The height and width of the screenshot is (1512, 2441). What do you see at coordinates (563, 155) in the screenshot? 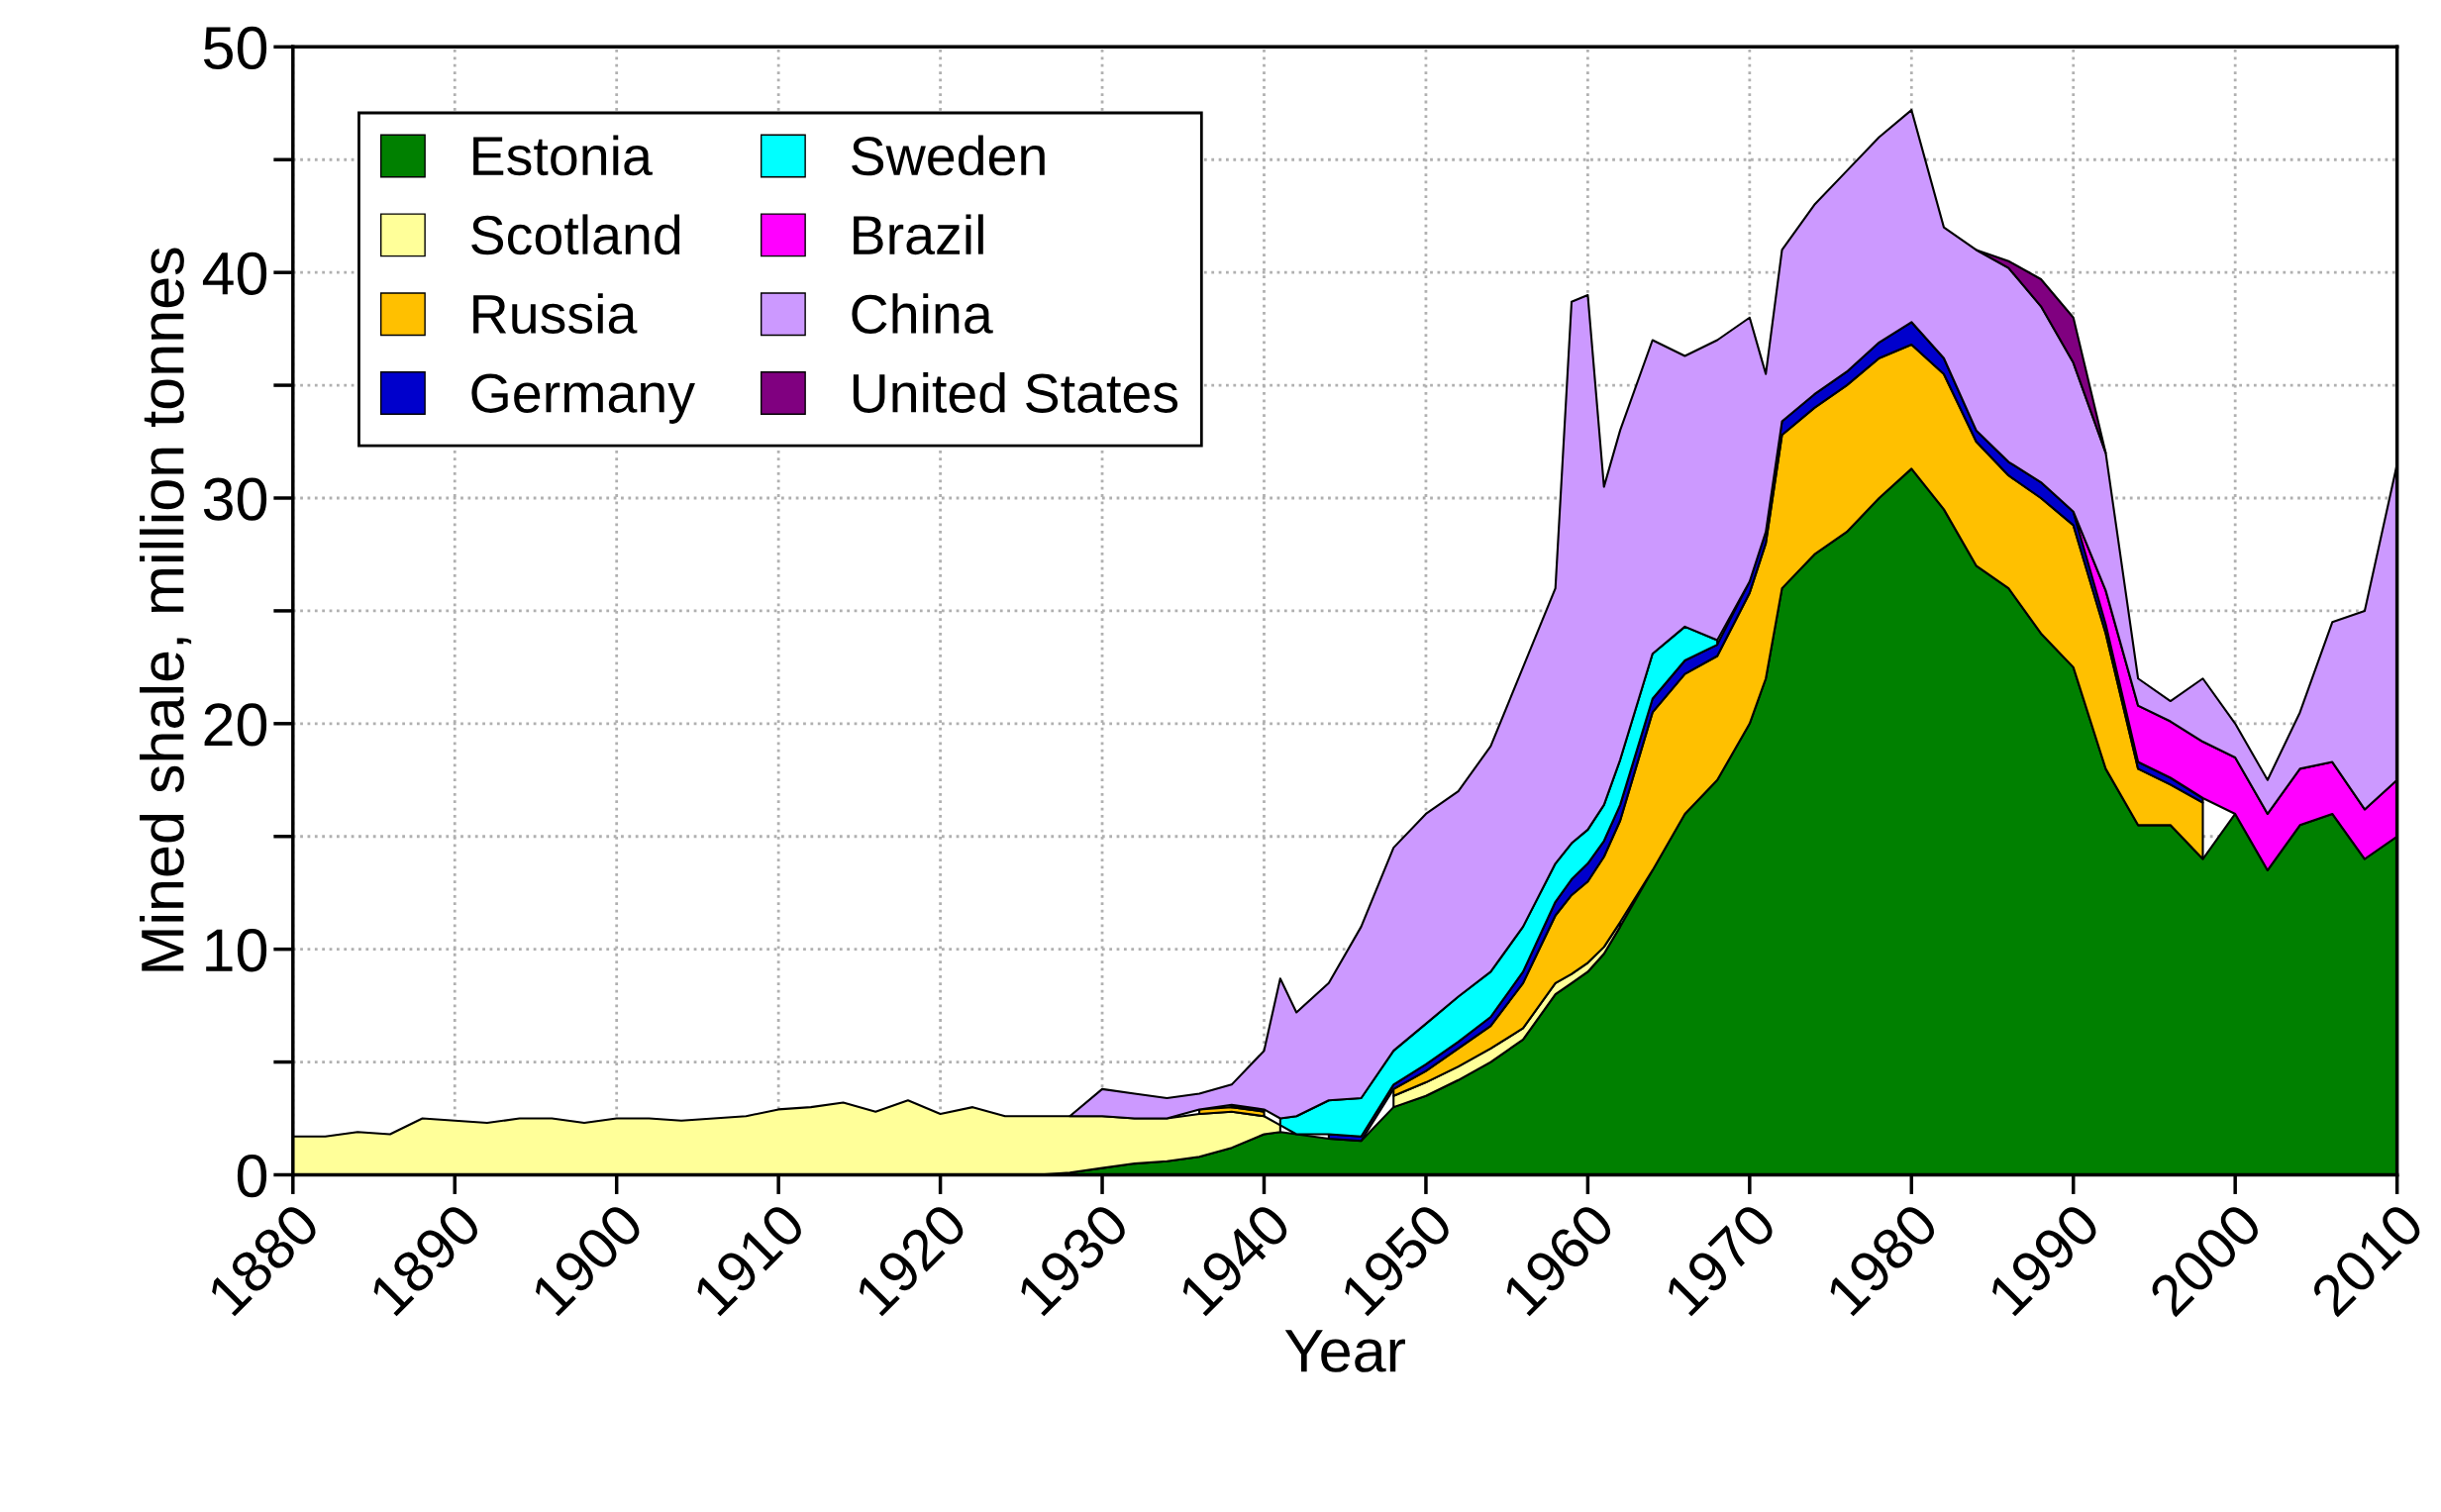
I see `legend-label: Estonia` at bounding box center [563, 155].